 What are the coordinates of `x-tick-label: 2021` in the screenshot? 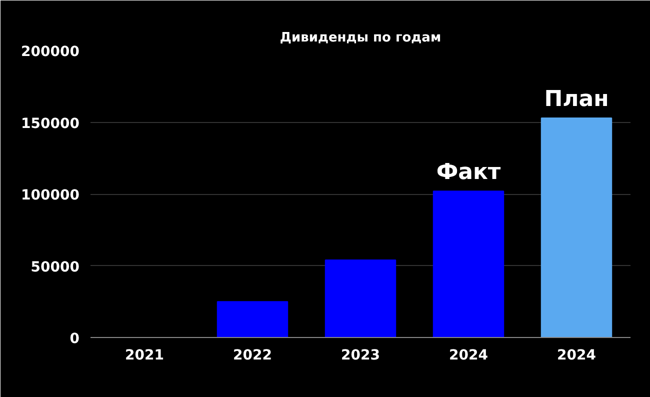 It's located at (144, 356).